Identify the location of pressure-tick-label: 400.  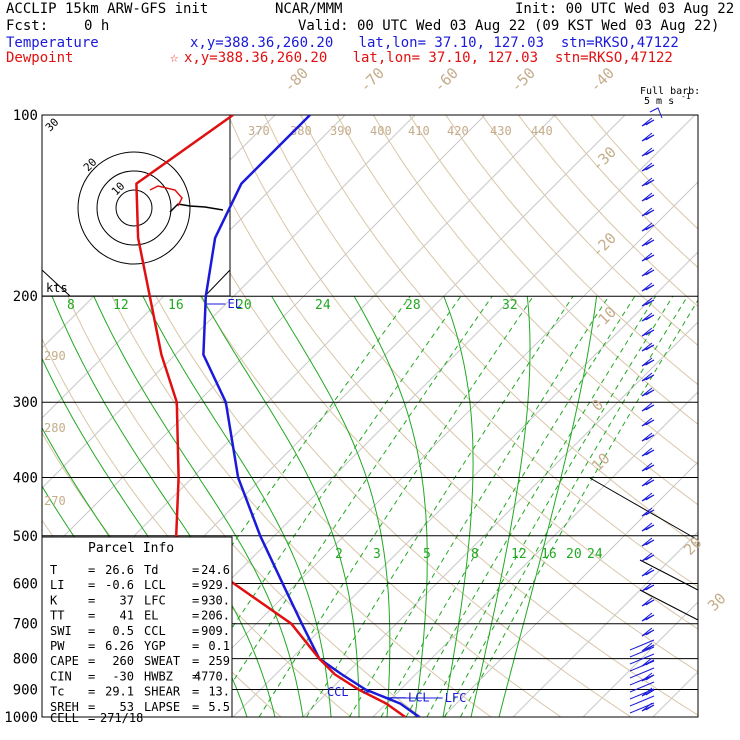
(25, 478).